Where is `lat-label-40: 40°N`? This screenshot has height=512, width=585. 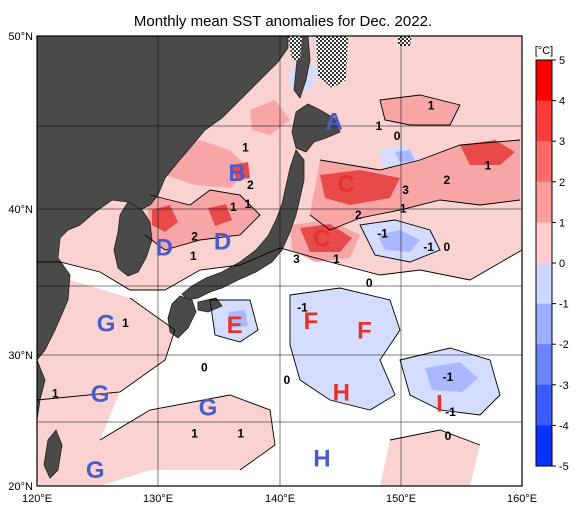
lat-label-40: 40°N is located at coordinates (20, 210).